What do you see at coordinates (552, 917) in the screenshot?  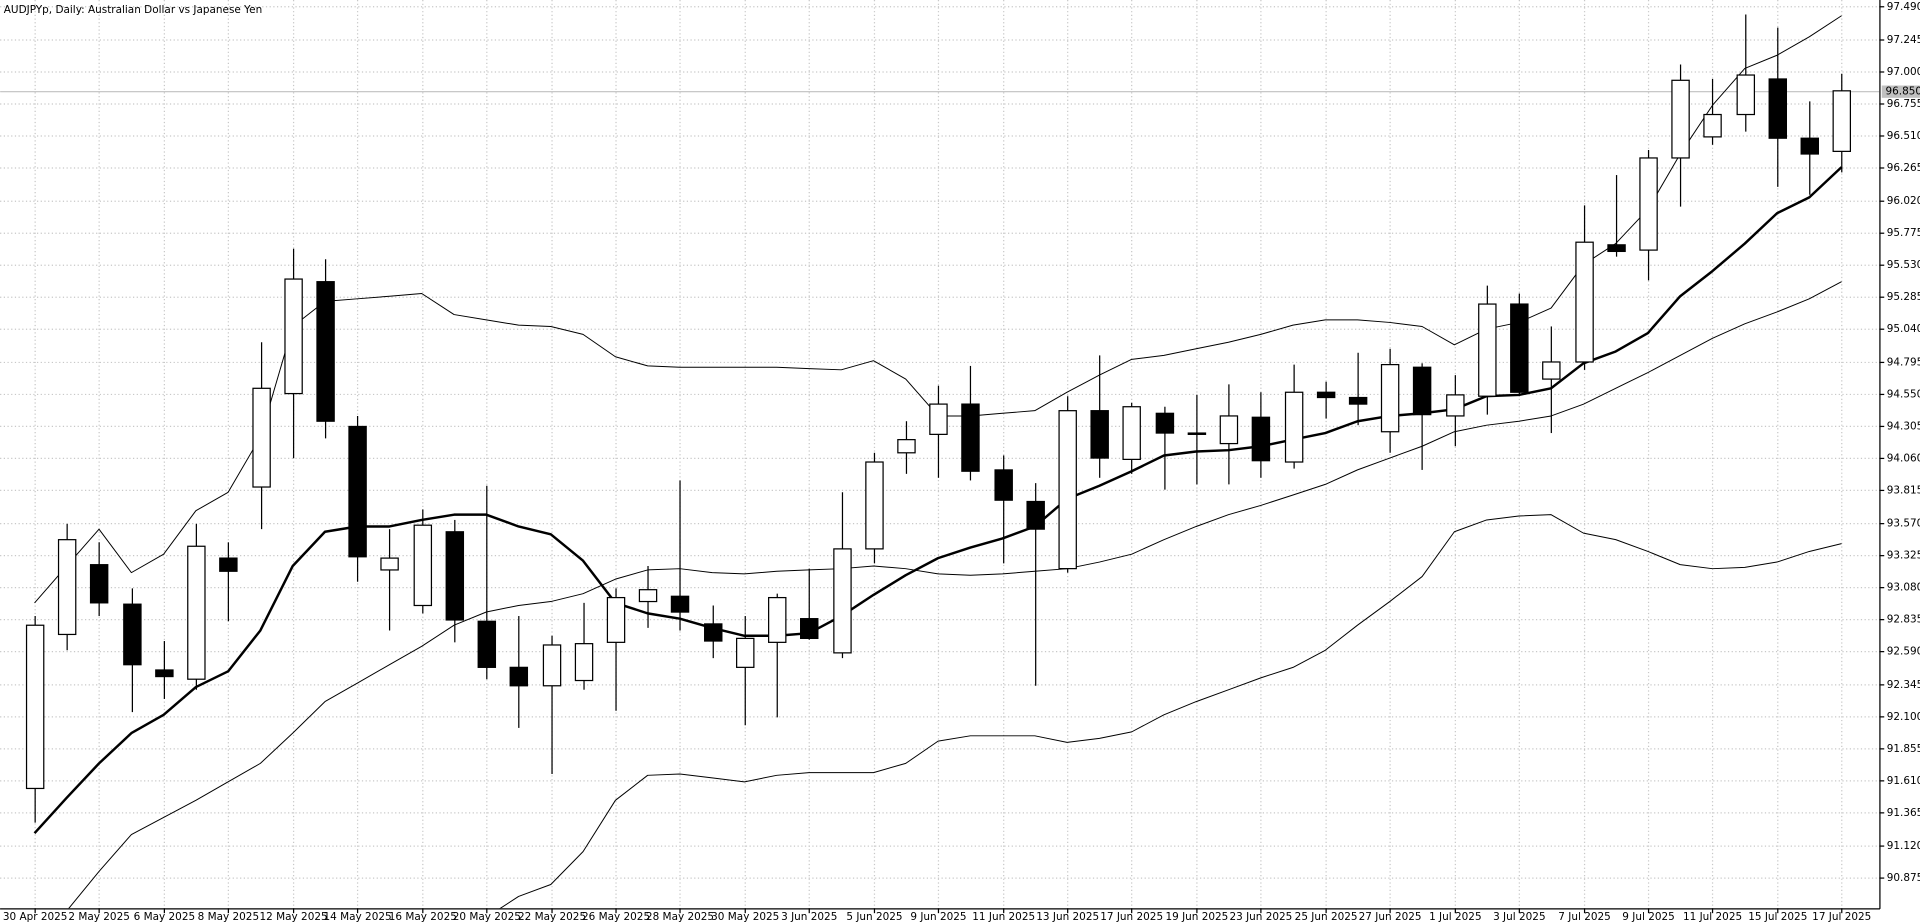 I see `x-tick-label: 22 May 2025` at bounding box center [552, 917].